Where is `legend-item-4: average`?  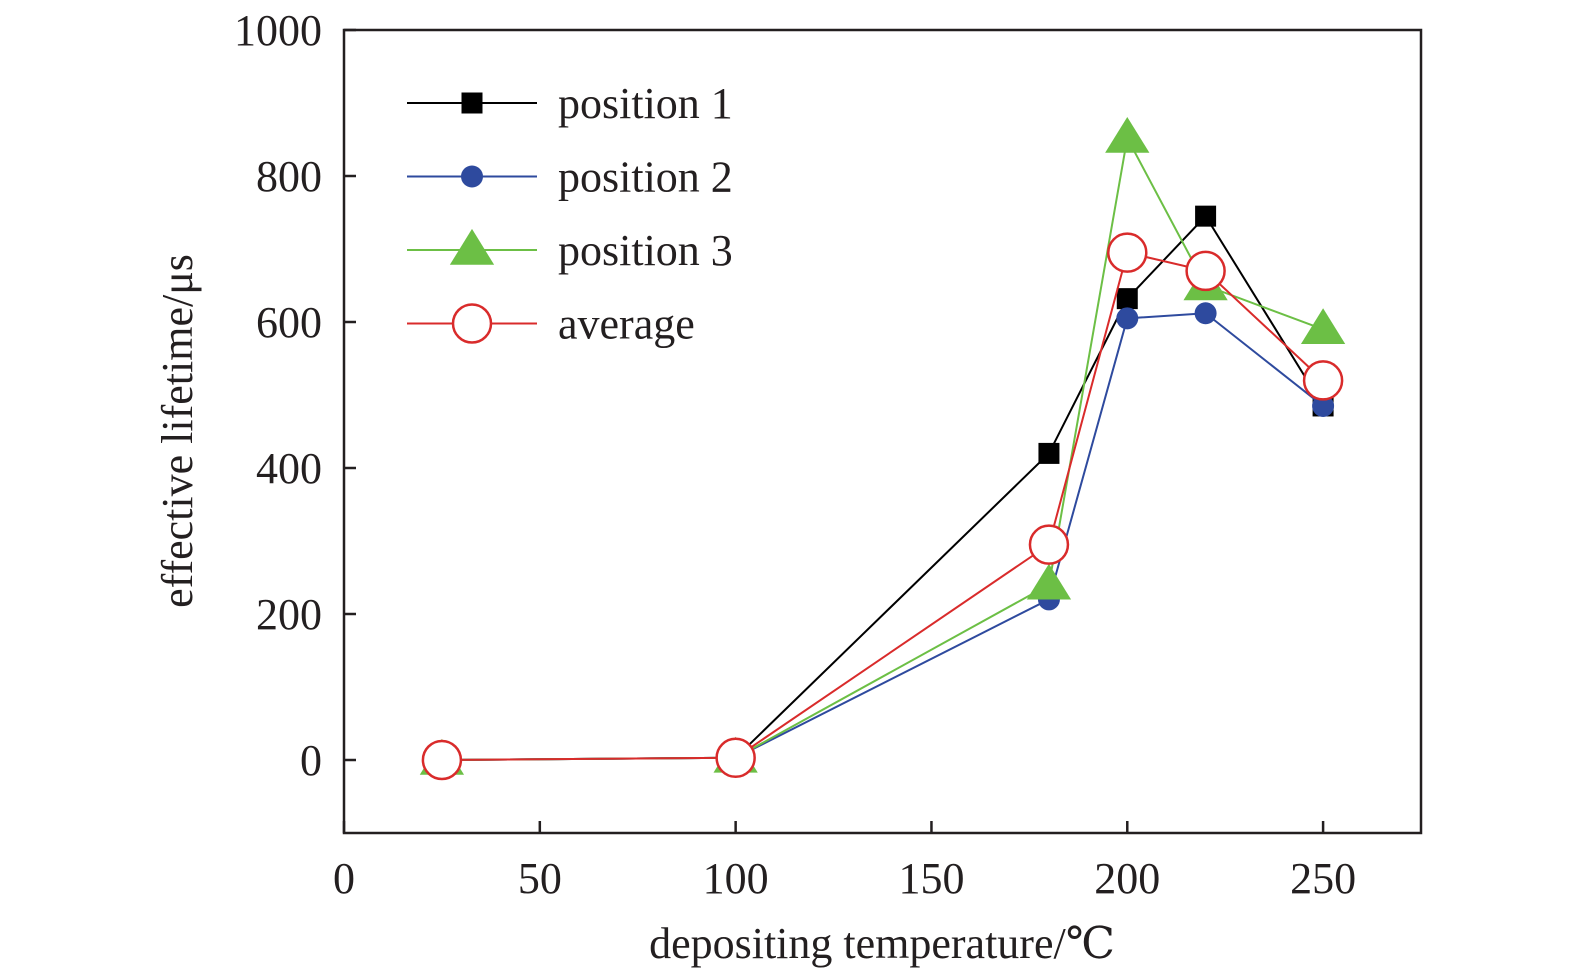 legend-item-4: average is located at coordinates (551, 324).